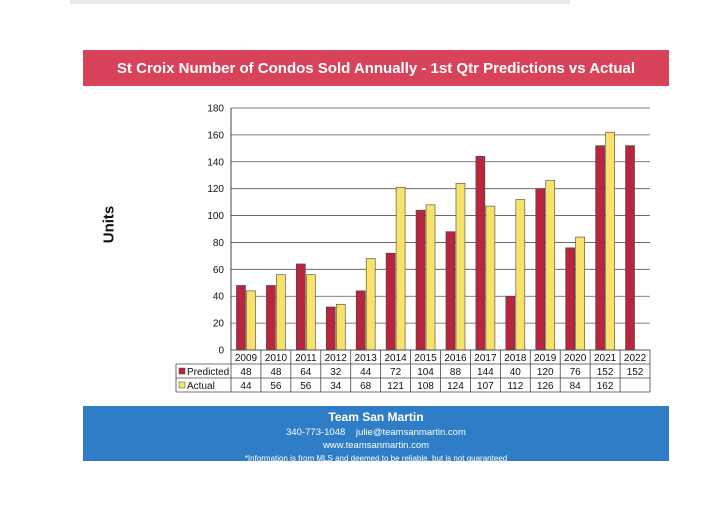  I want to click on phone-number: 340-773-1048, so click(316, 432).